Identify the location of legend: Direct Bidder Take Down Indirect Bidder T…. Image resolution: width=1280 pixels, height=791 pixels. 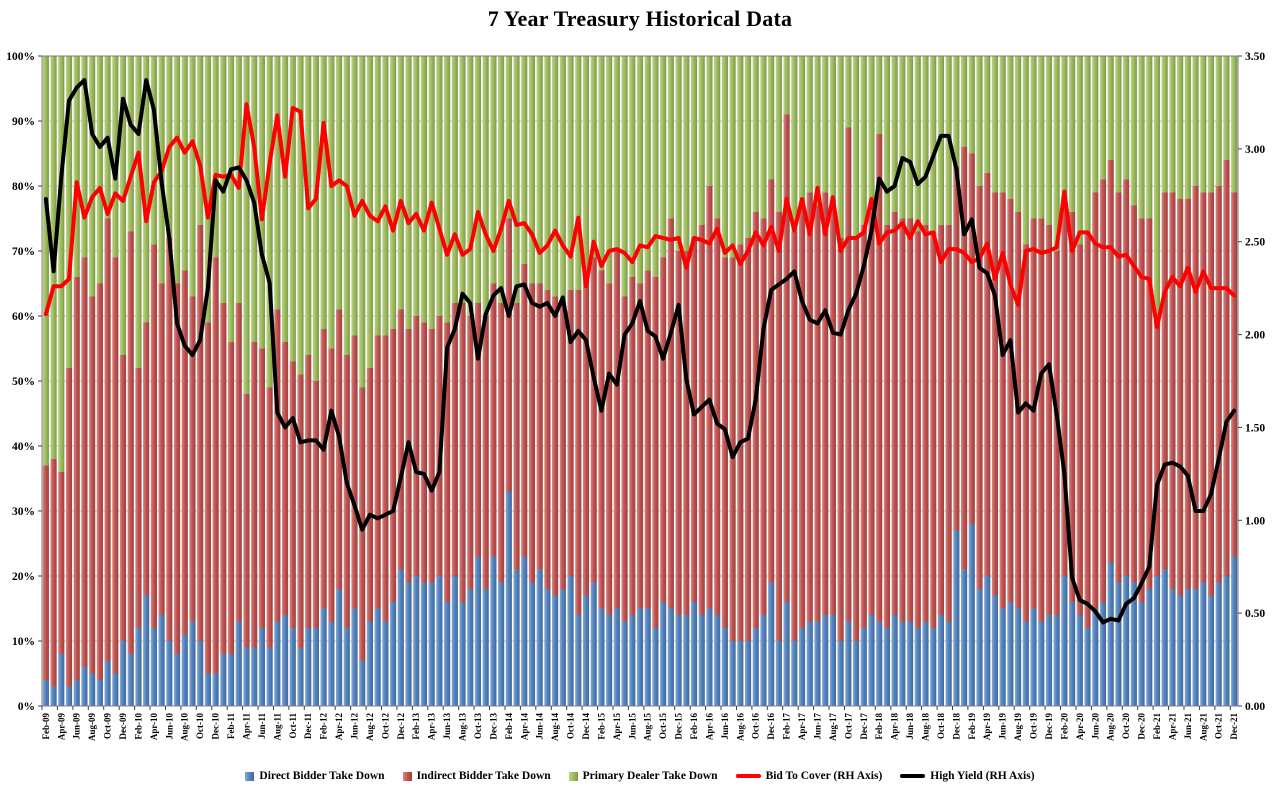
(640, 776).